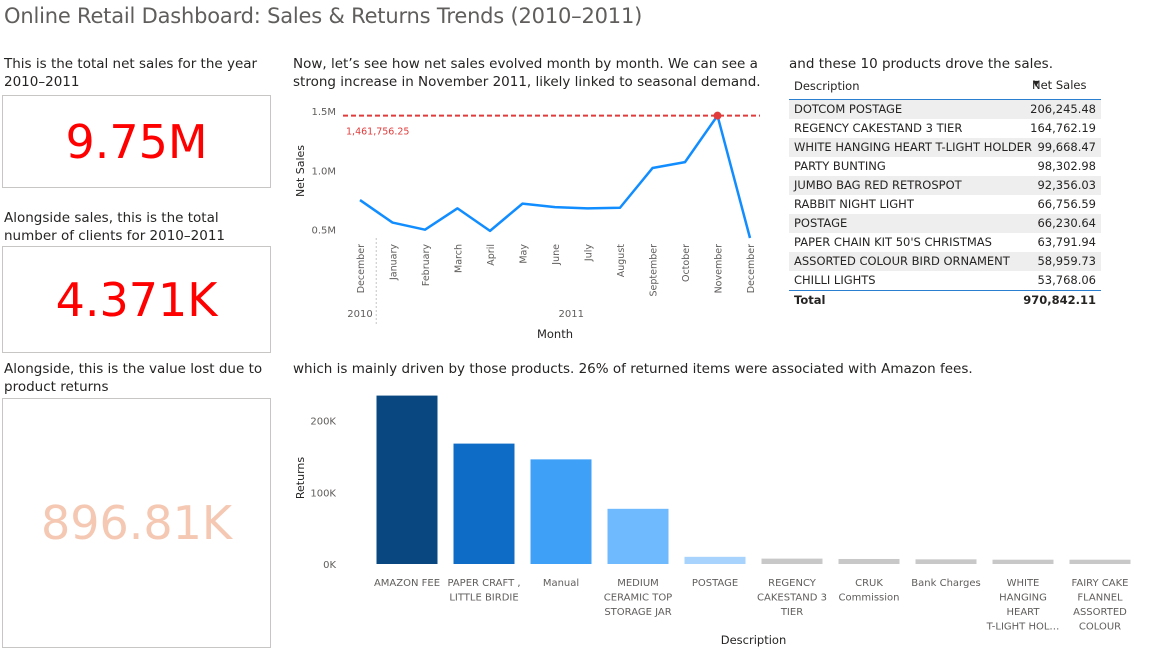 This screenshot has width=1157, height=650. I want to click on table-row: CHILLI LIGHTS 53,768.06, so click(945, 280).